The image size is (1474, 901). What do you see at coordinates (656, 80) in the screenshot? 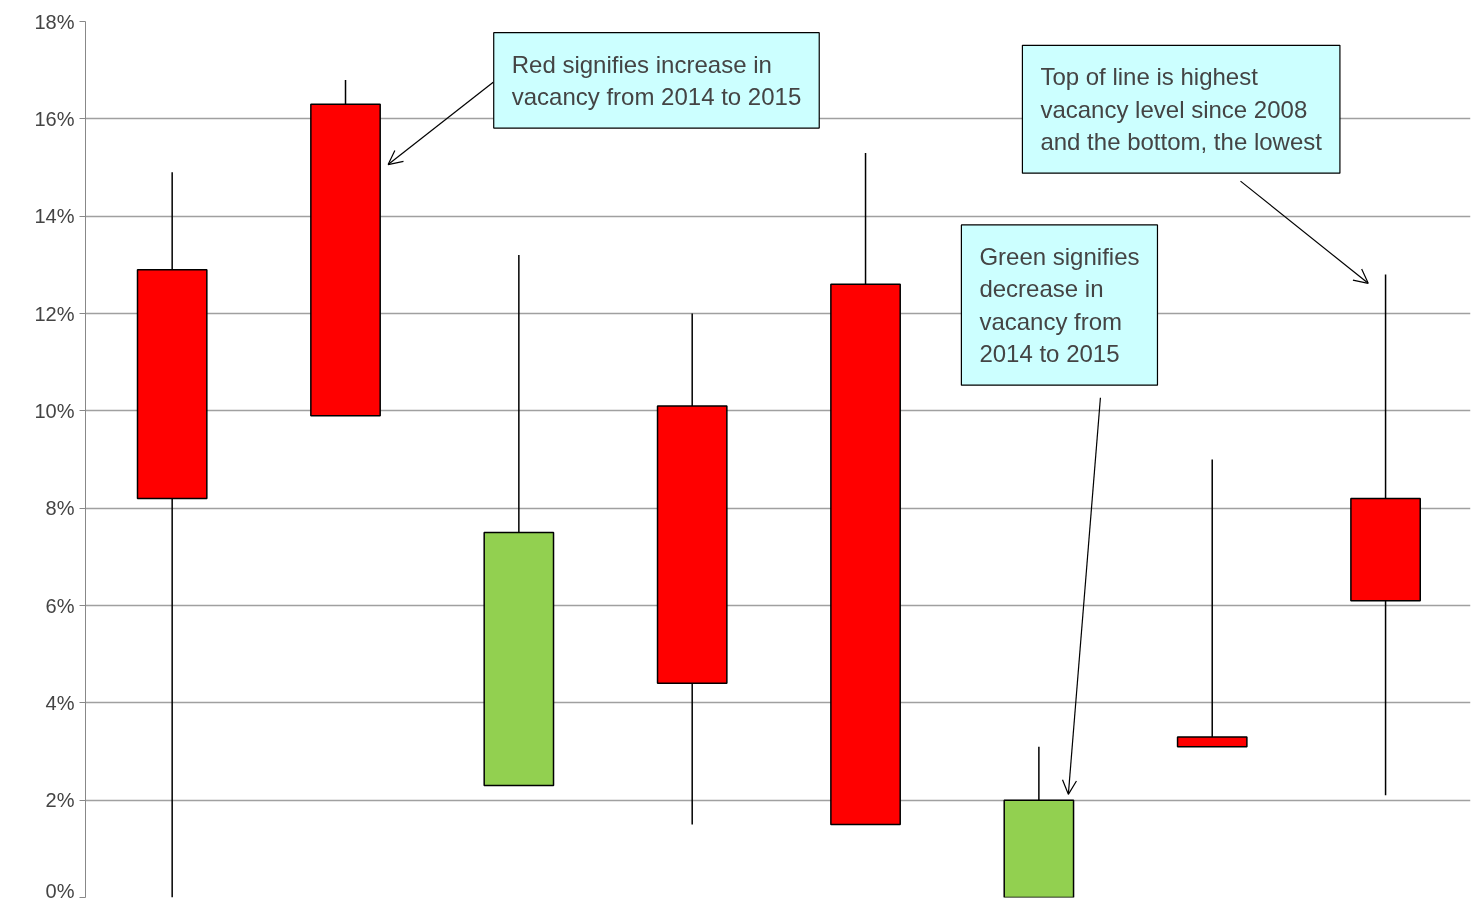
I see `annotation: Red signifies increase in vacancy from 2014 to 2015` at bounding box center [656, 80].